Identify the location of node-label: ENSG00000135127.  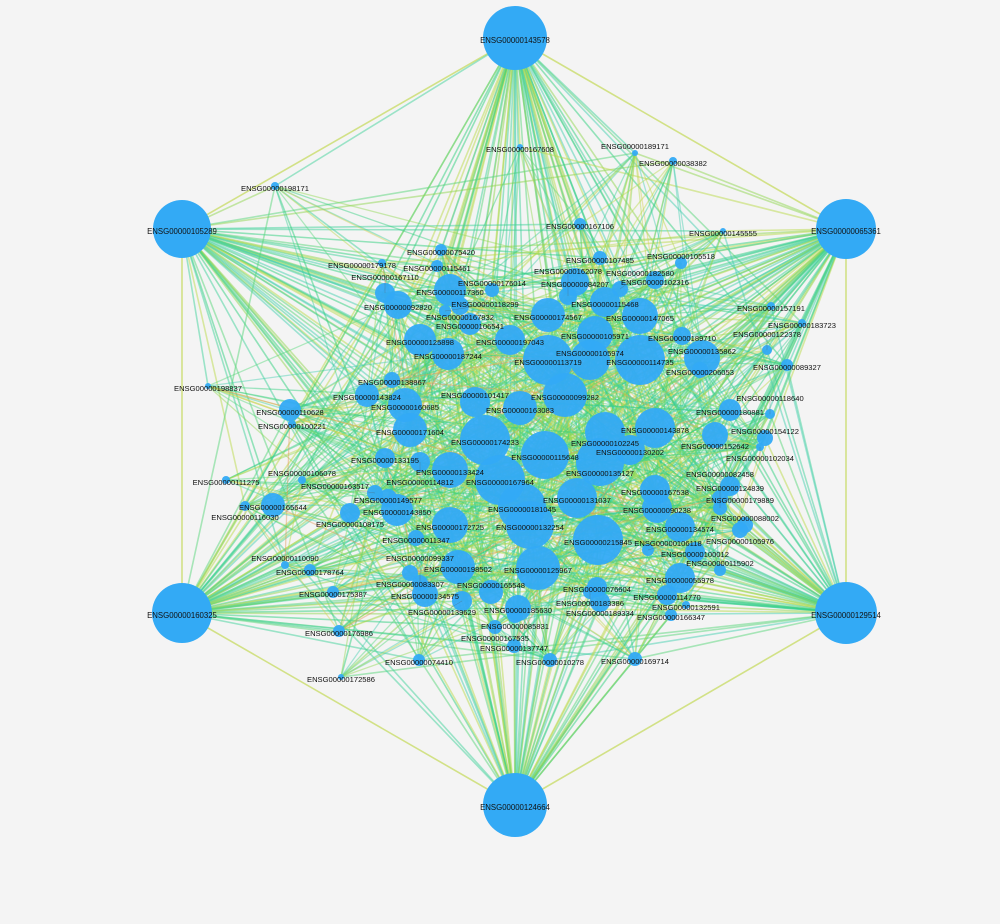
(600, 473).